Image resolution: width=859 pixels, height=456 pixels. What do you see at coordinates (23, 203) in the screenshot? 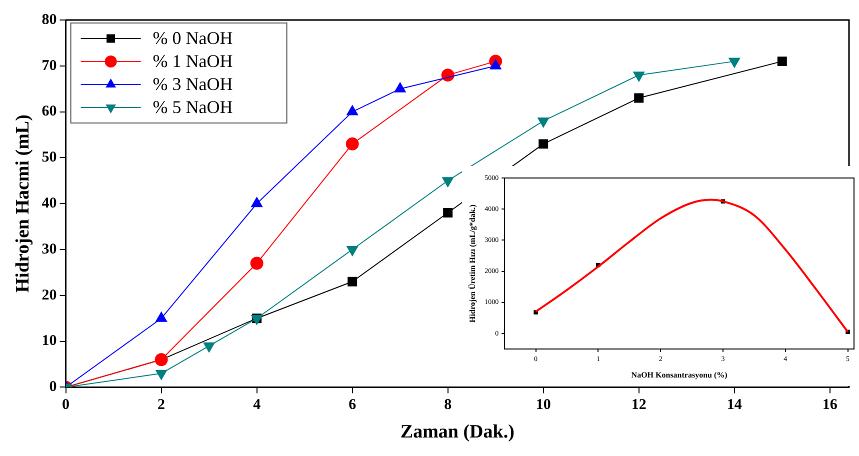
I see `y-axis-title: Hidrojen Hacmi (mL)` at bounding box center [23, 203].